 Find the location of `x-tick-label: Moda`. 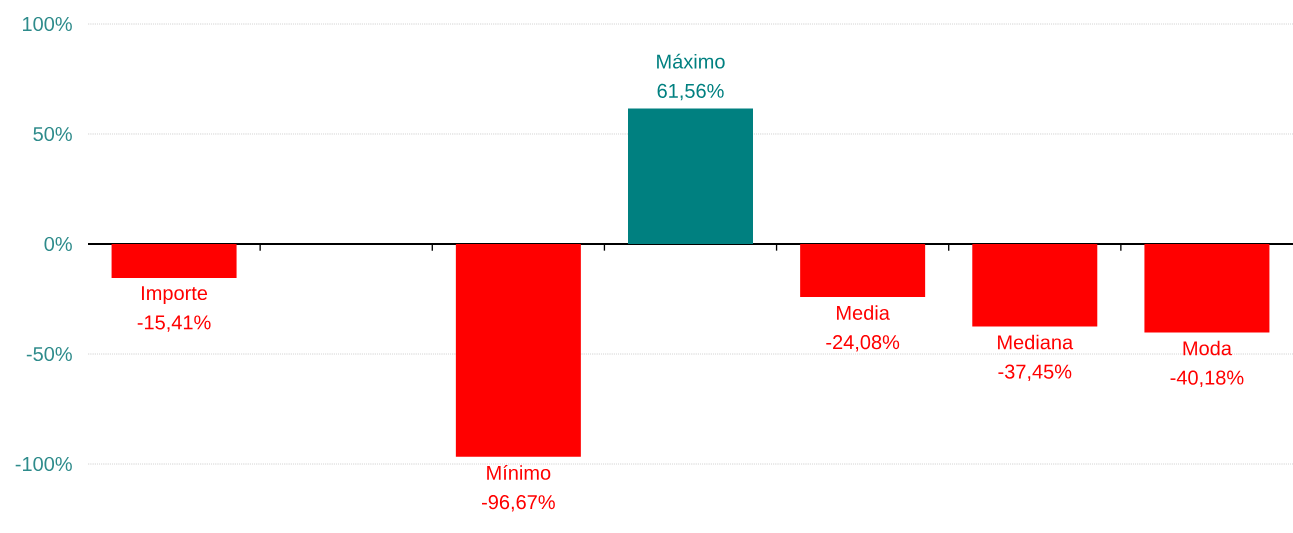

x-tick-label: Moda is located at coordinates (1207, 348).